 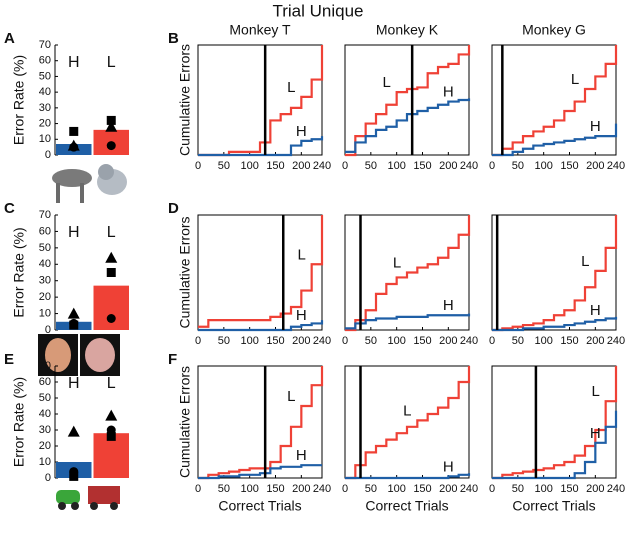 What do you see at coordinates (111, 232) in the screenshot?
I see `category-label: L` at bounding box center [111, 232].